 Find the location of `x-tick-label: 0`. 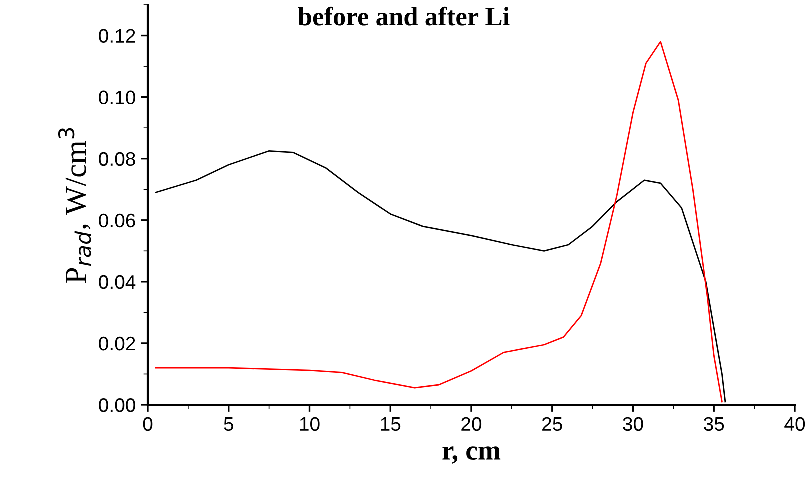

x-tick-label: 0 is located at coordinates (148, 424).